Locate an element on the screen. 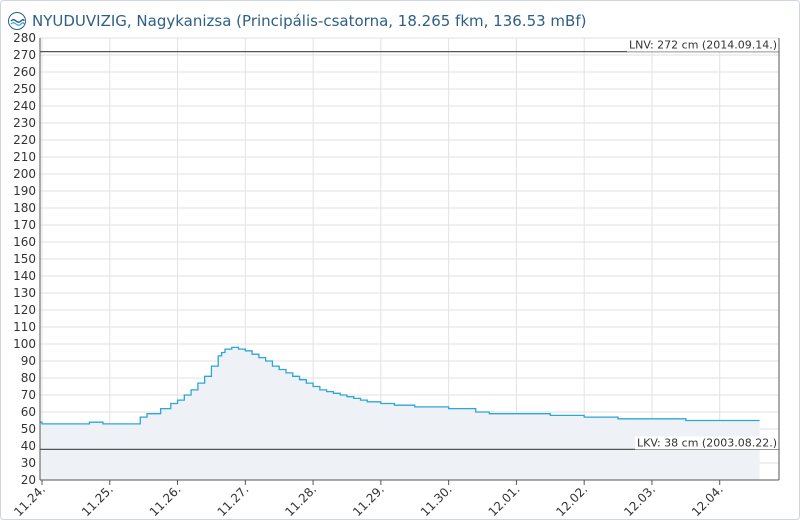  x-tick-label: 11.24. is located at coordinates (29, 500).